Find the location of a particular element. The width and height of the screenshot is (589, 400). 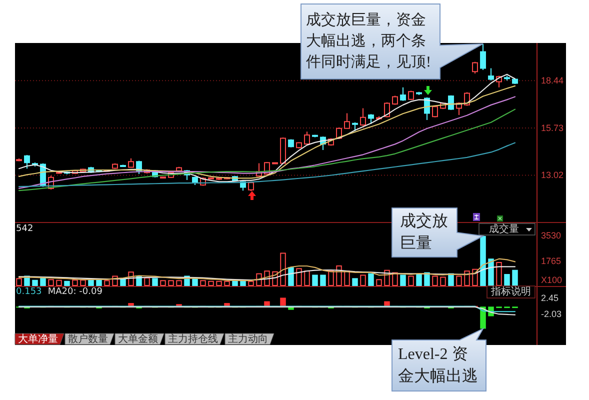

annotation: 0.153 is located at coordinates (29, 292).